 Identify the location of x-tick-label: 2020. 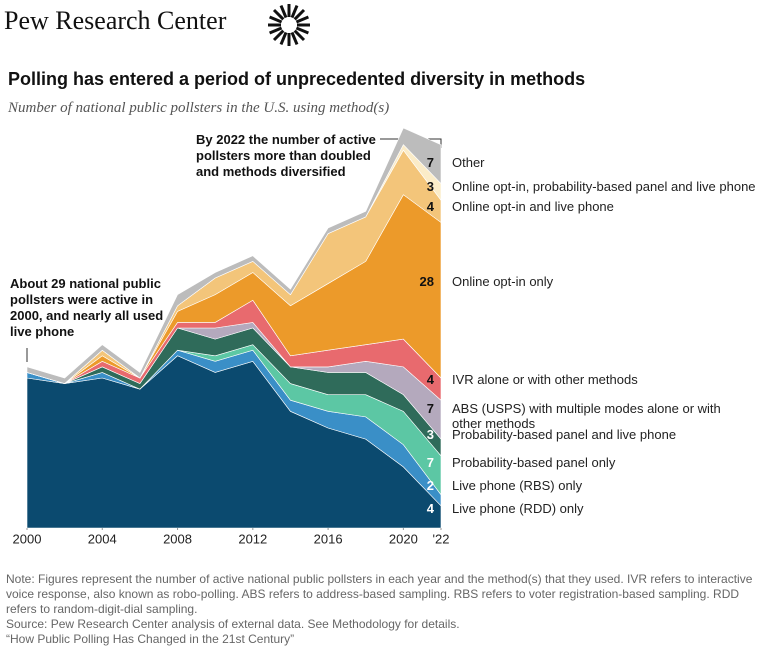
(403, 538).